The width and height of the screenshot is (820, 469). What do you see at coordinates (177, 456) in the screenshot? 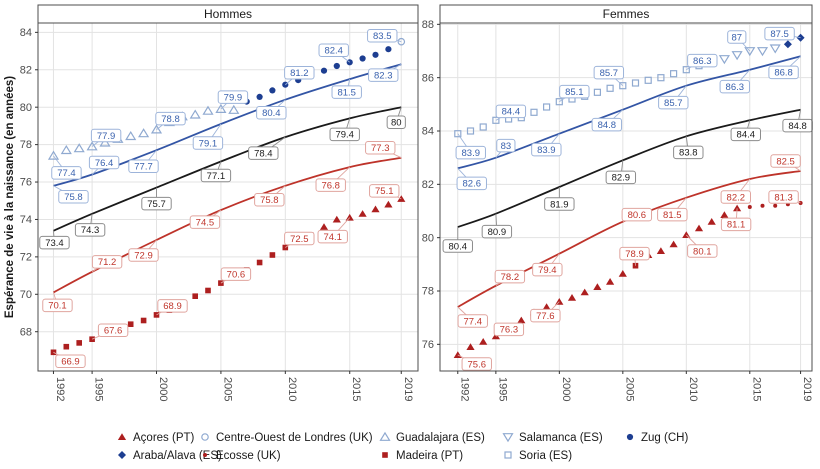
I see `legend-label: Araba/Alava (ES)` at bounding box center [177, 456].